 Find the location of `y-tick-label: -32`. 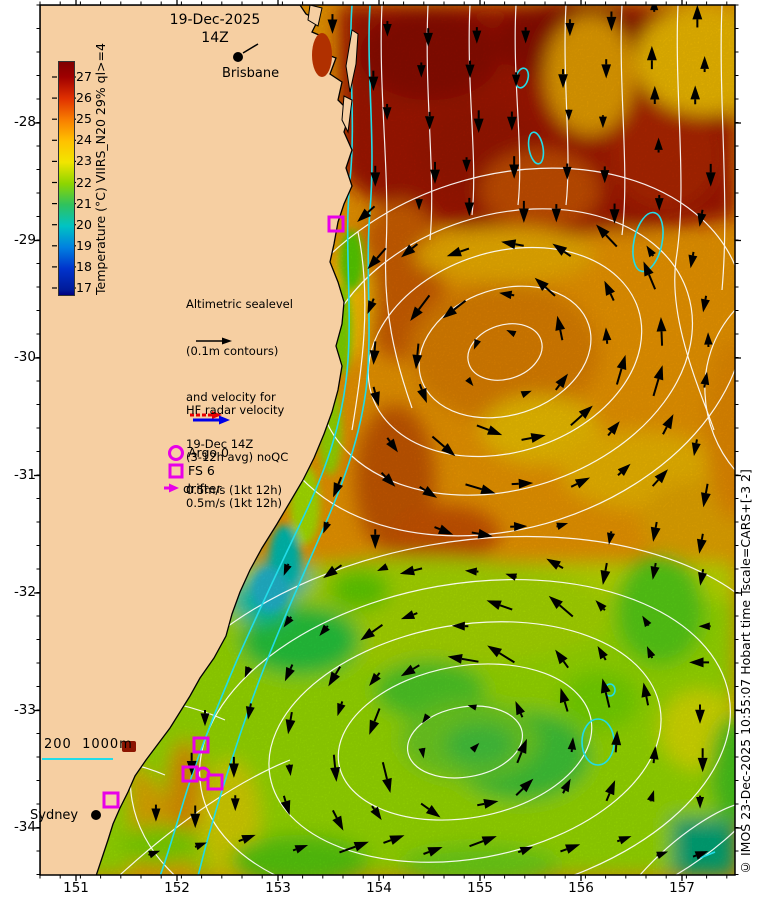

y-tick-label: -32 is located at coordinates (24, 592).